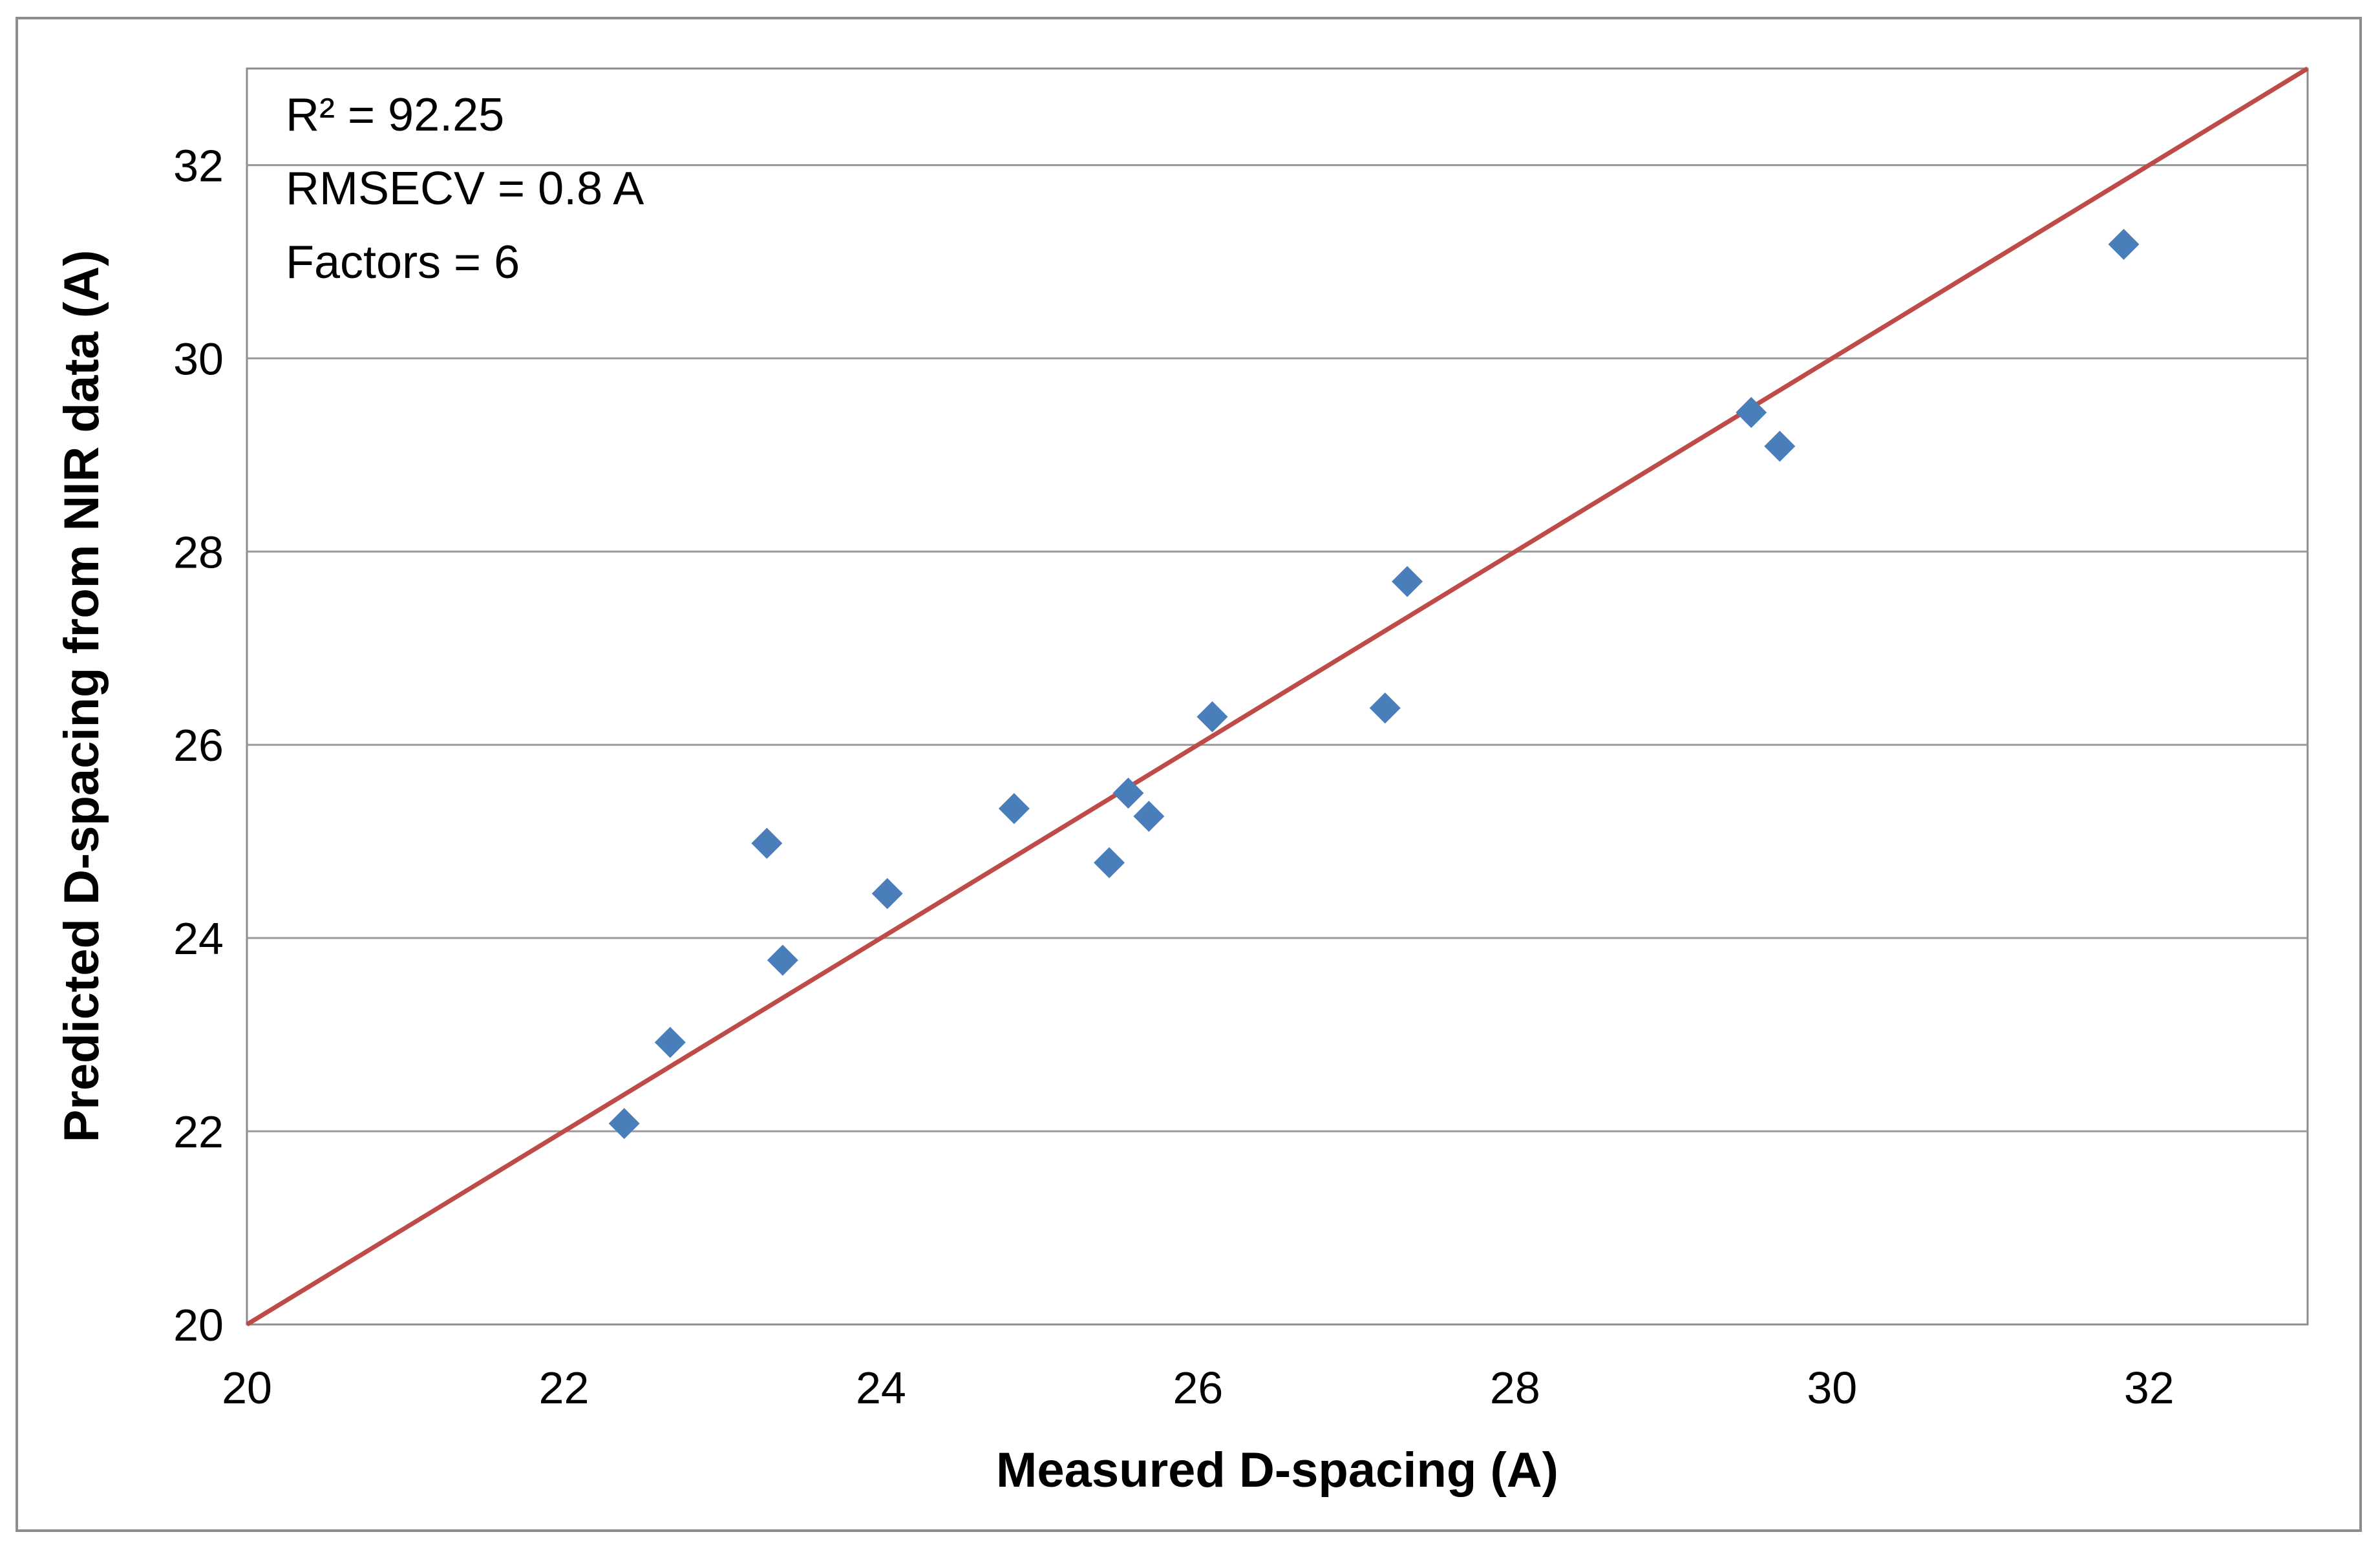 Image resolution: width=2380 pixels, height=1552 pixels. Describe the element at coordinates (1832, 1388) in the screenshot. I see `x-tick-label: 30` at that location.